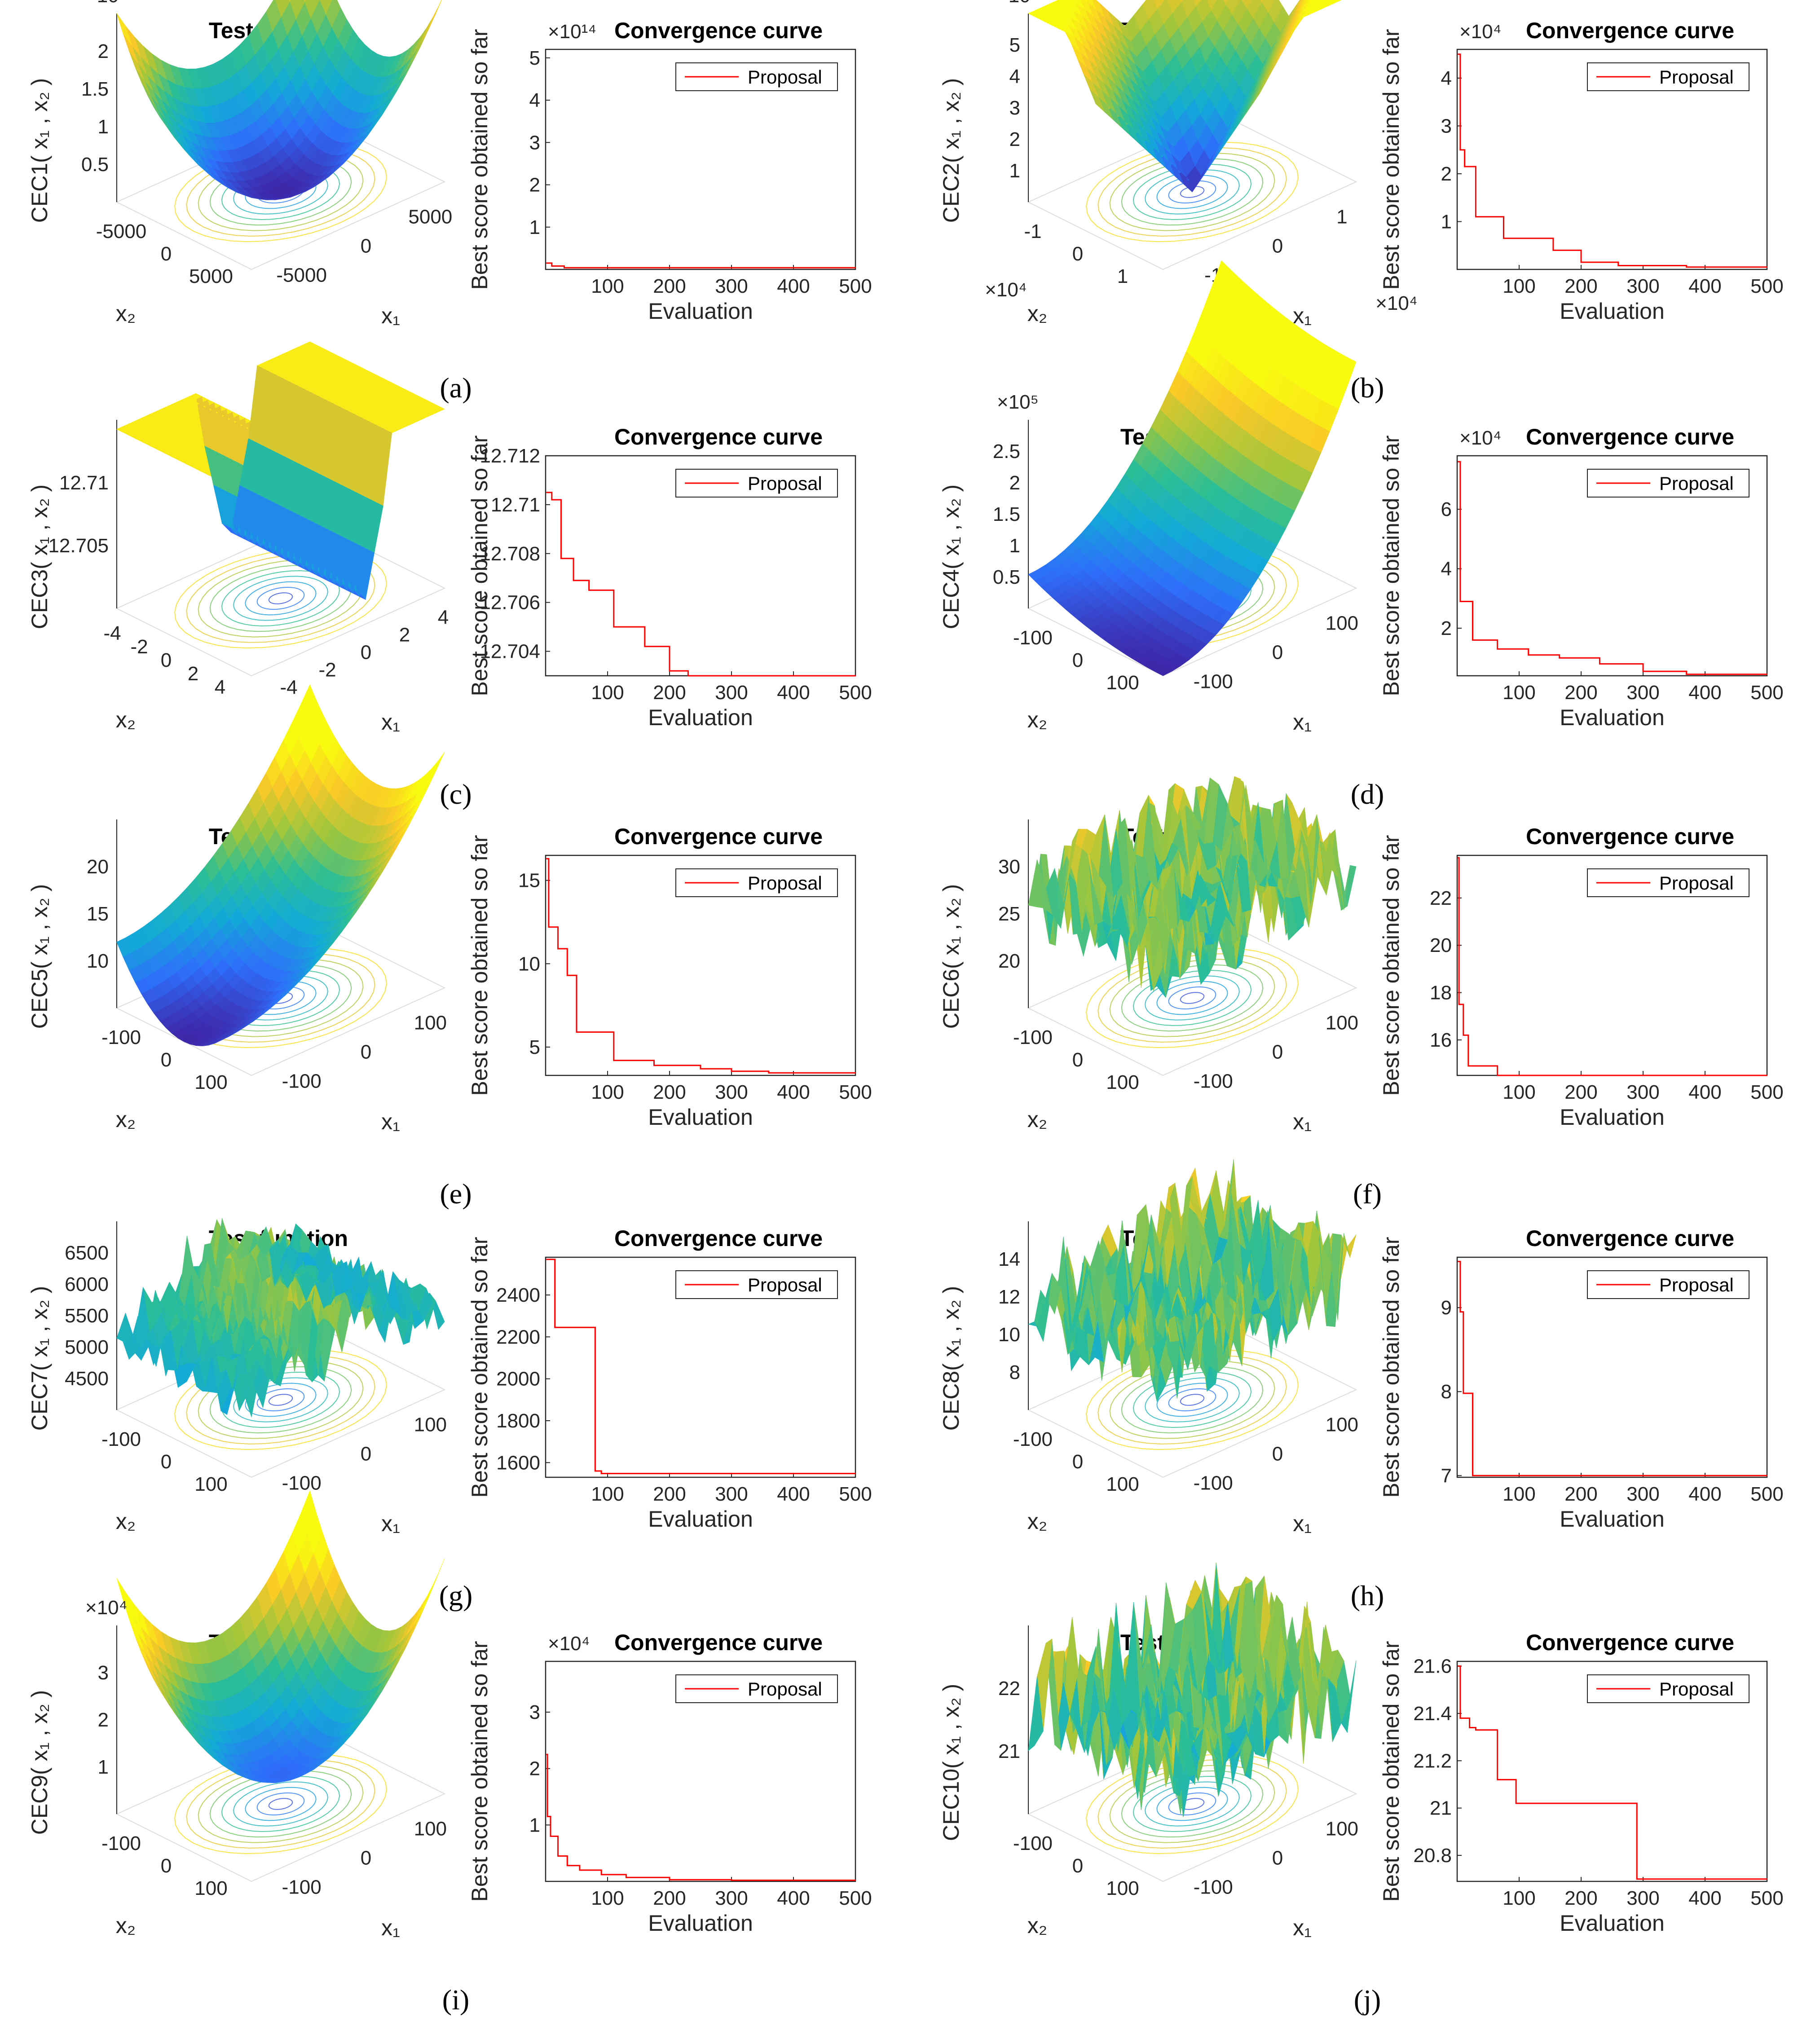 The width and height of the screenshot is (1820, 2039). What do you see at coordinates (1009, 867) in the screenshot?
I see `z-tick-label: 30` at bounding box center [1009, 867].